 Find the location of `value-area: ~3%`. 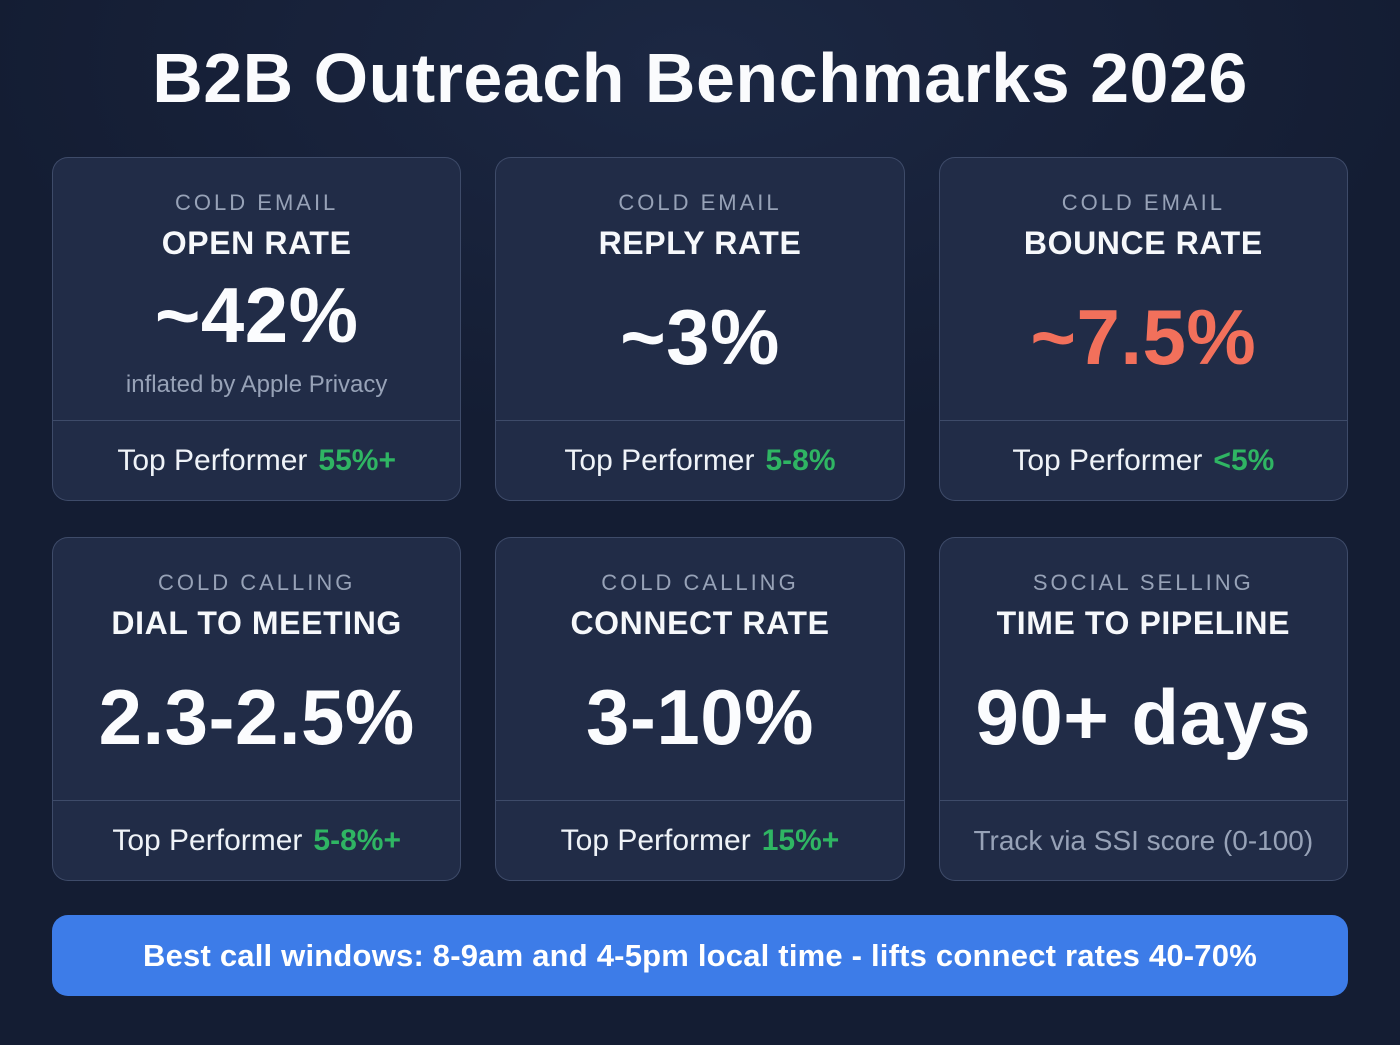

value-area: ~3% is located at coordinates (700, 341).